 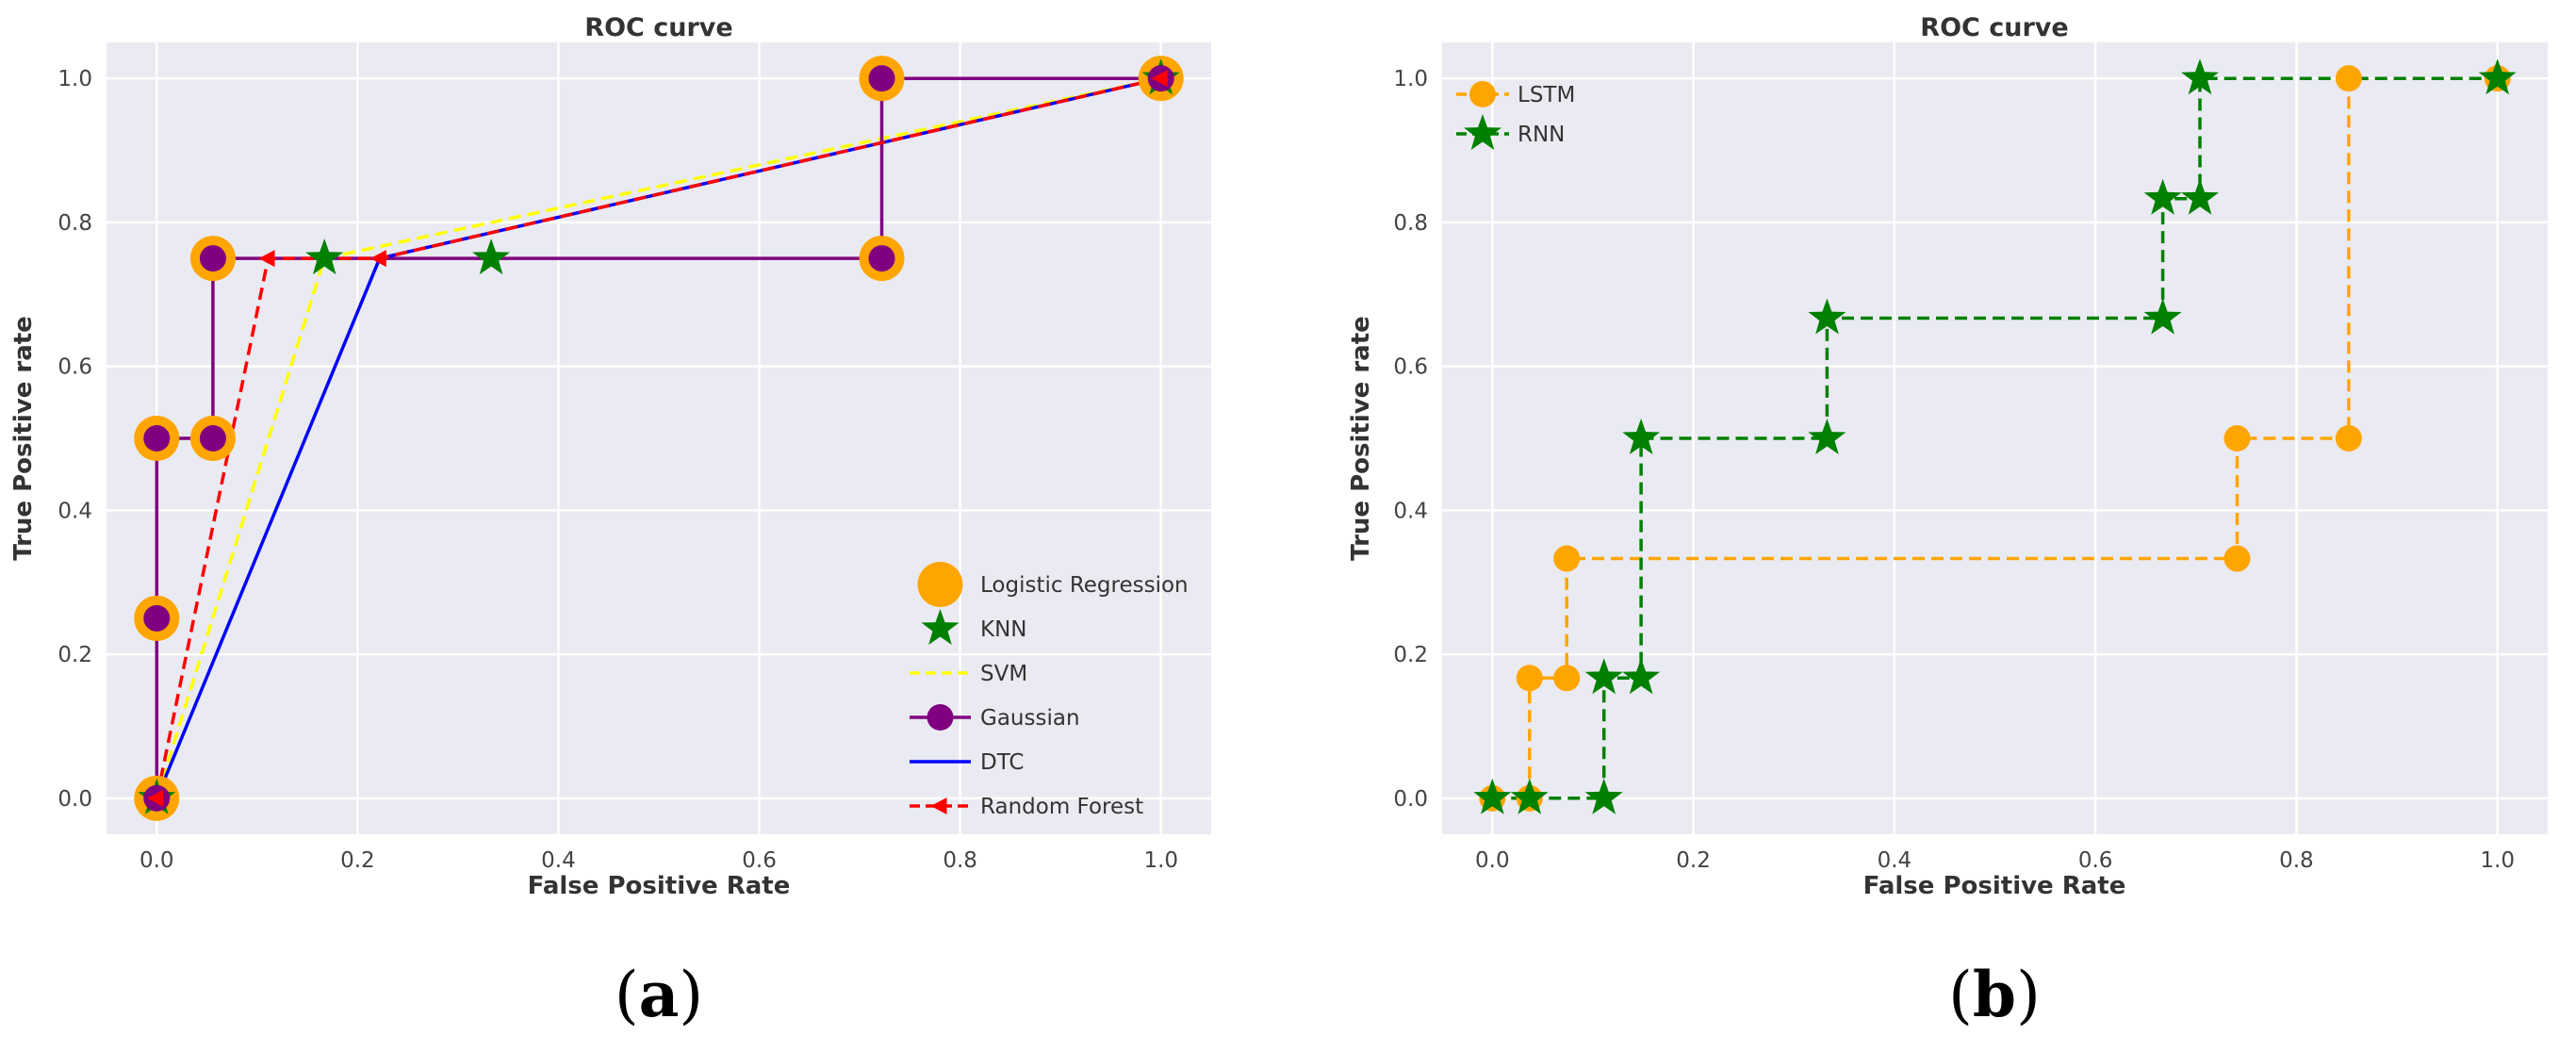 I want to click on legend-label: SVM, so click(x=1003, y=674).